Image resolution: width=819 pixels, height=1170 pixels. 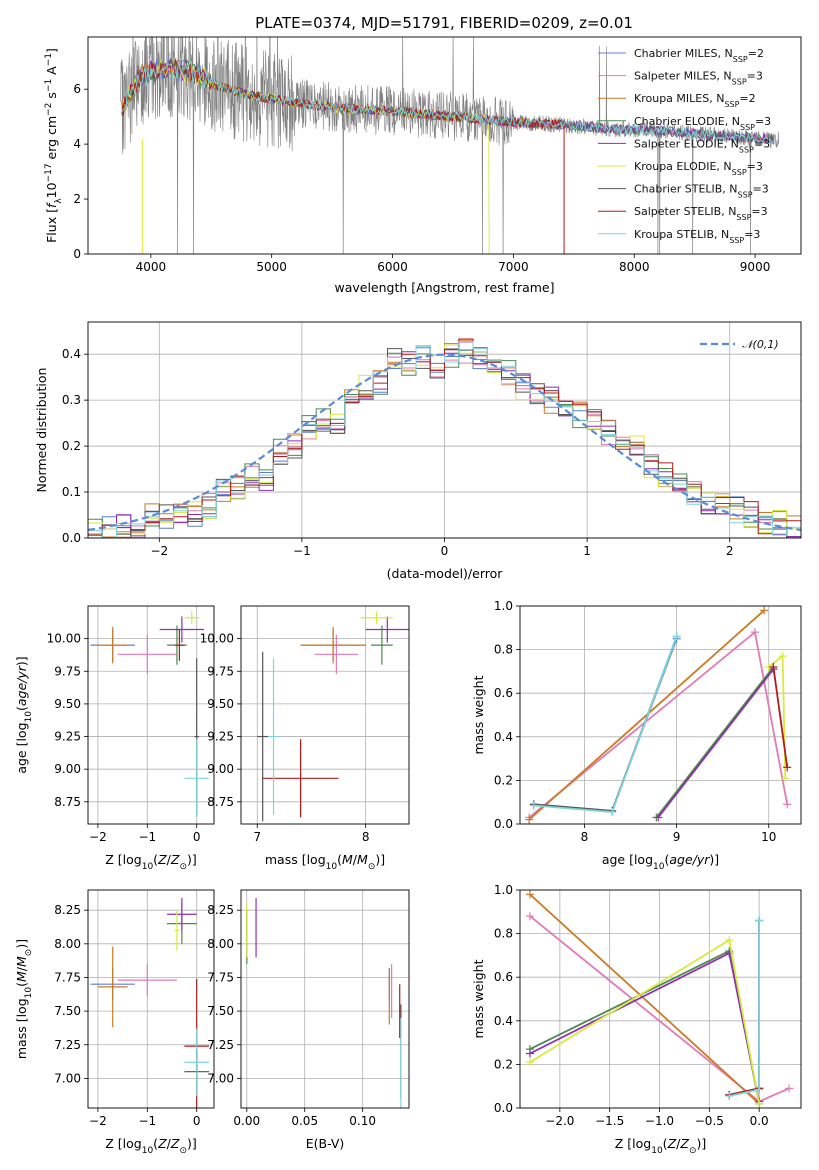 What do you see at coordinates (197, 837) in the screenshot?
I see `tick-label-x: 0` at bounding box center [197, 837].